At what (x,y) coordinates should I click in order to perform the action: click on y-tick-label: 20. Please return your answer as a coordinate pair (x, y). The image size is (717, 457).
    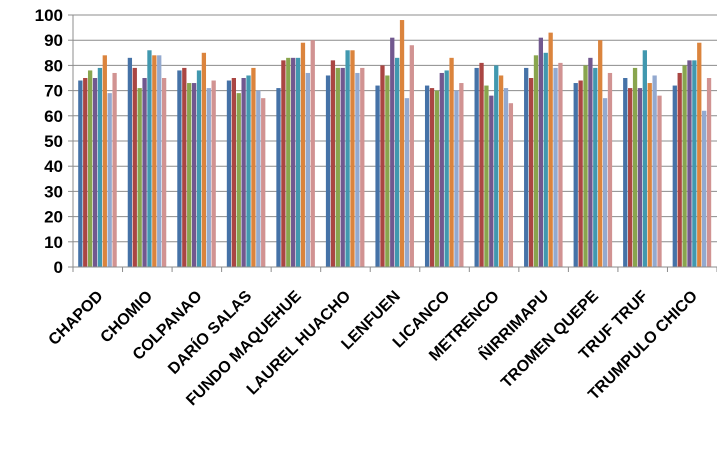
    Looking at the image, I should click on (53, 217).